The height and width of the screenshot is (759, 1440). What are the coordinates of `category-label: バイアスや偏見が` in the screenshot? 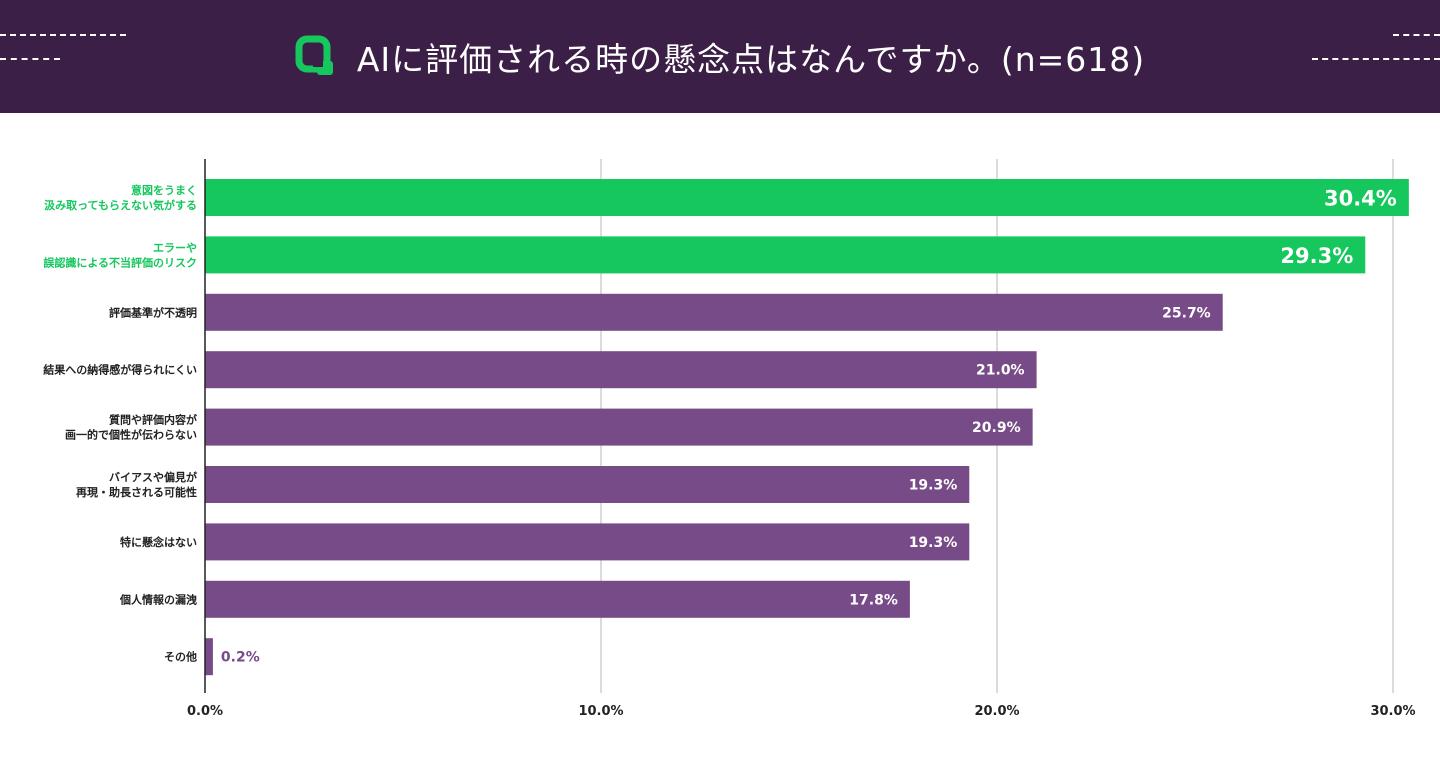 It's located at (153, 477).